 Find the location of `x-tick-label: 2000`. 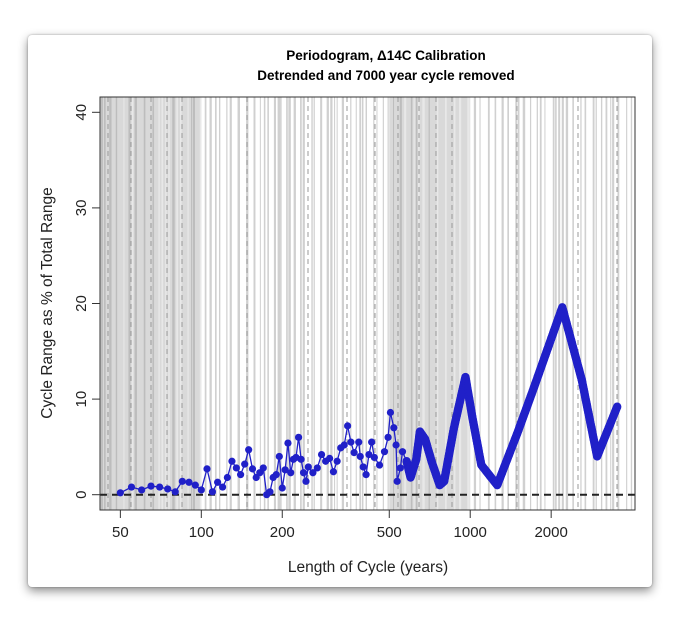

x-tick-label: 2000 is located at coordinates (550, 532).